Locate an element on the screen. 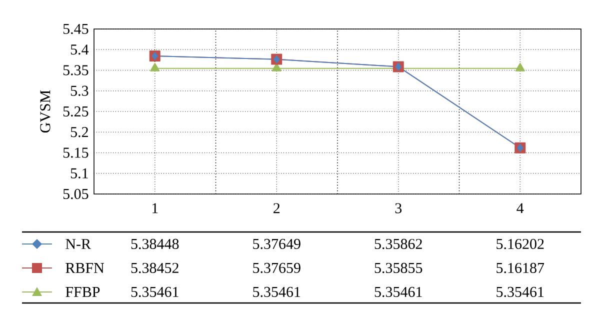 This screenshot has height=326, width=600. data-label: 5.38448 is located at coordinates (155, 244).